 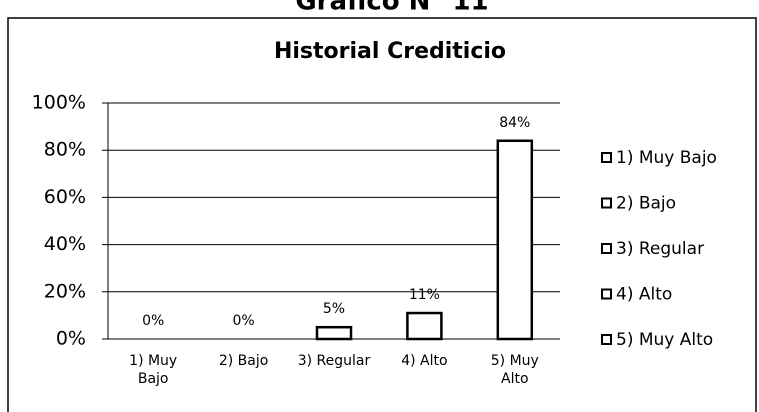 What do you see at coordinates (334, 361) in the screenshot?
I see `x-tick-label: 3) Regular` at bounding box center [334, 361].